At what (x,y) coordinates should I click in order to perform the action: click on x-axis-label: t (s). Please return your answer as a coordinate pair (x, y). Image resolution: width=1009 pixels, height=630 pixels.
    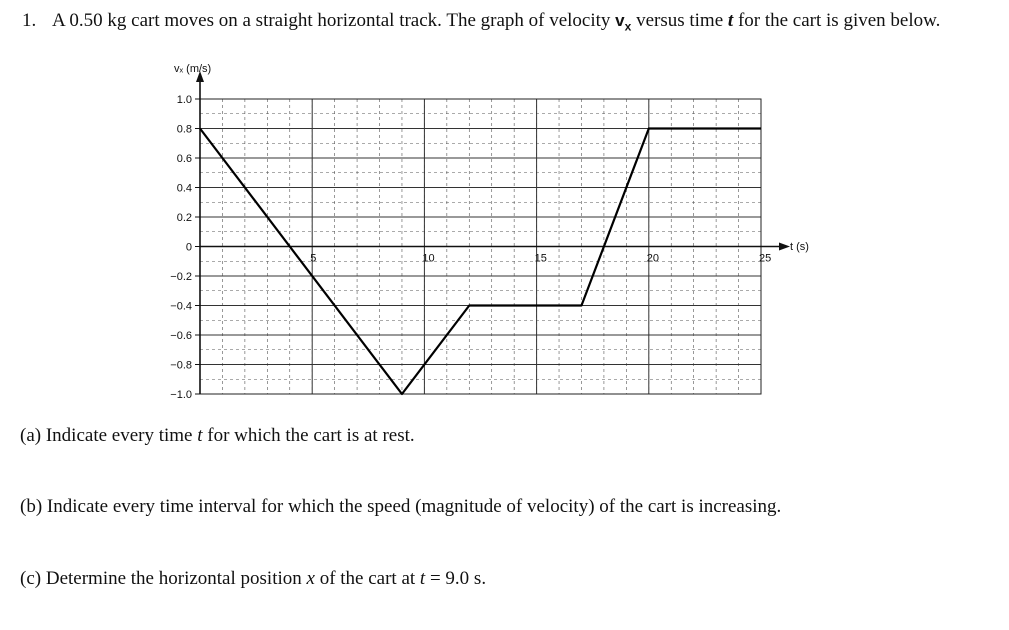
    Looking at the image, I should click on (799, 247).